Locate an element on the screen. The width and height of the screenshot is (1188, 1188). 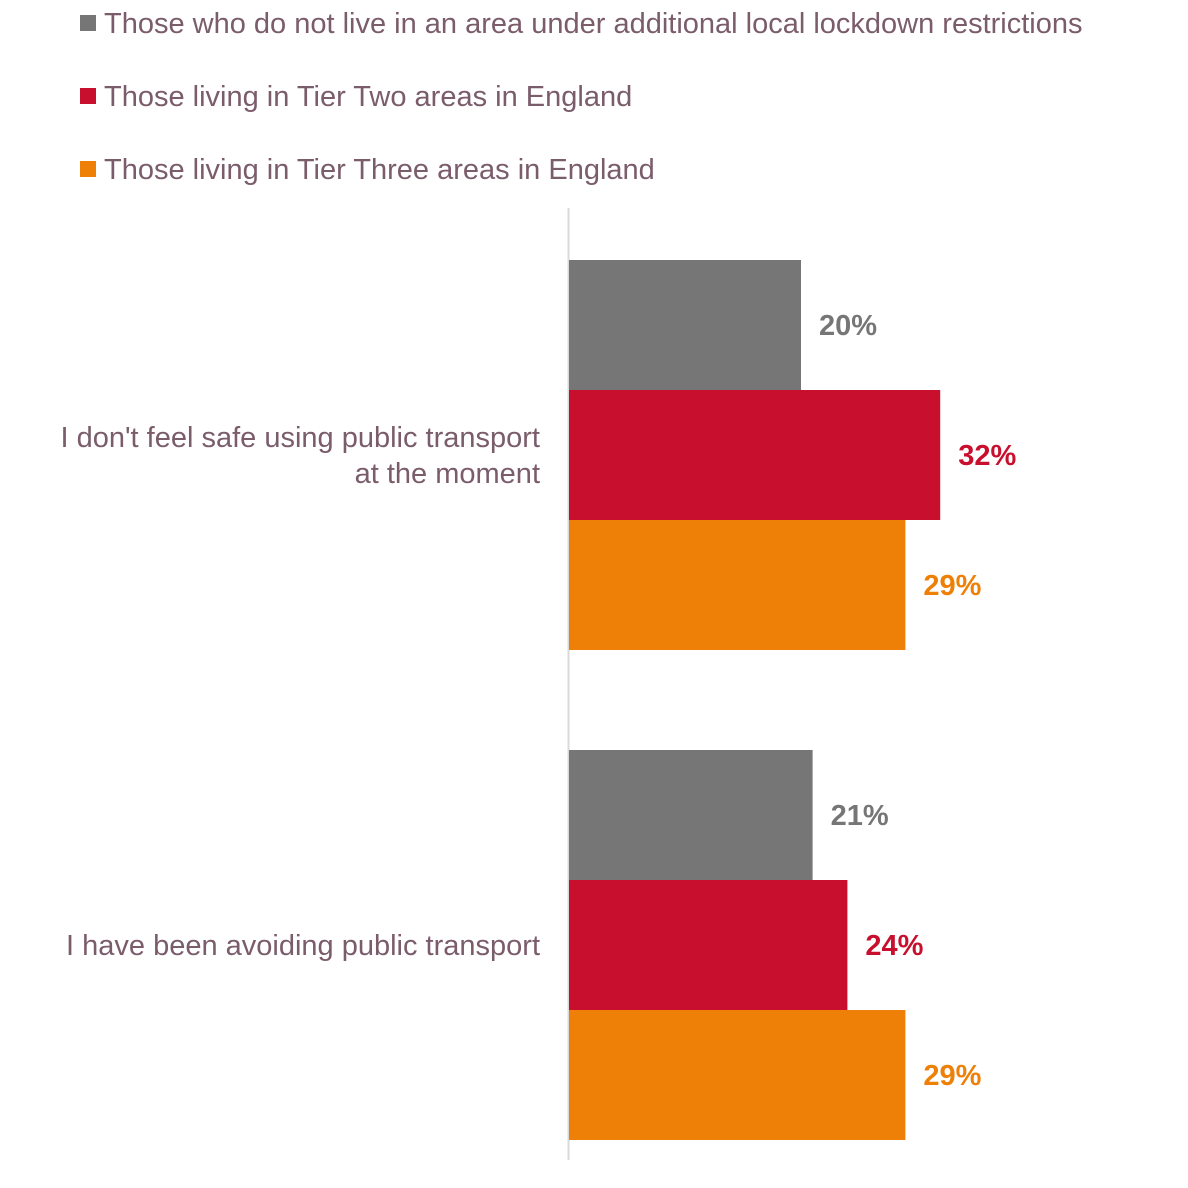
category-label-line: at the moment is located at coordinates (447, 474).